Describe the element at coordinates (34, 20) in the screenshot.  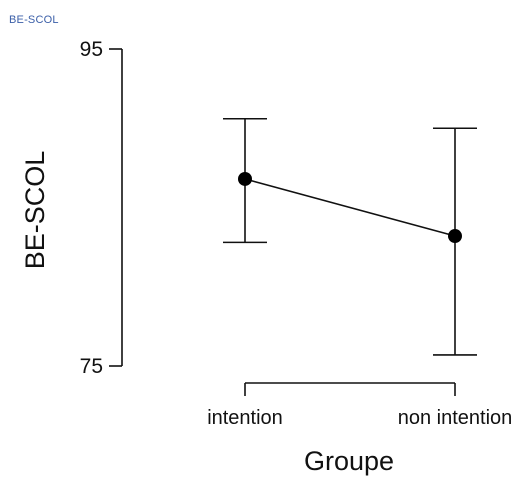
I see `chart-header-label: BE-SCOL` at that location.